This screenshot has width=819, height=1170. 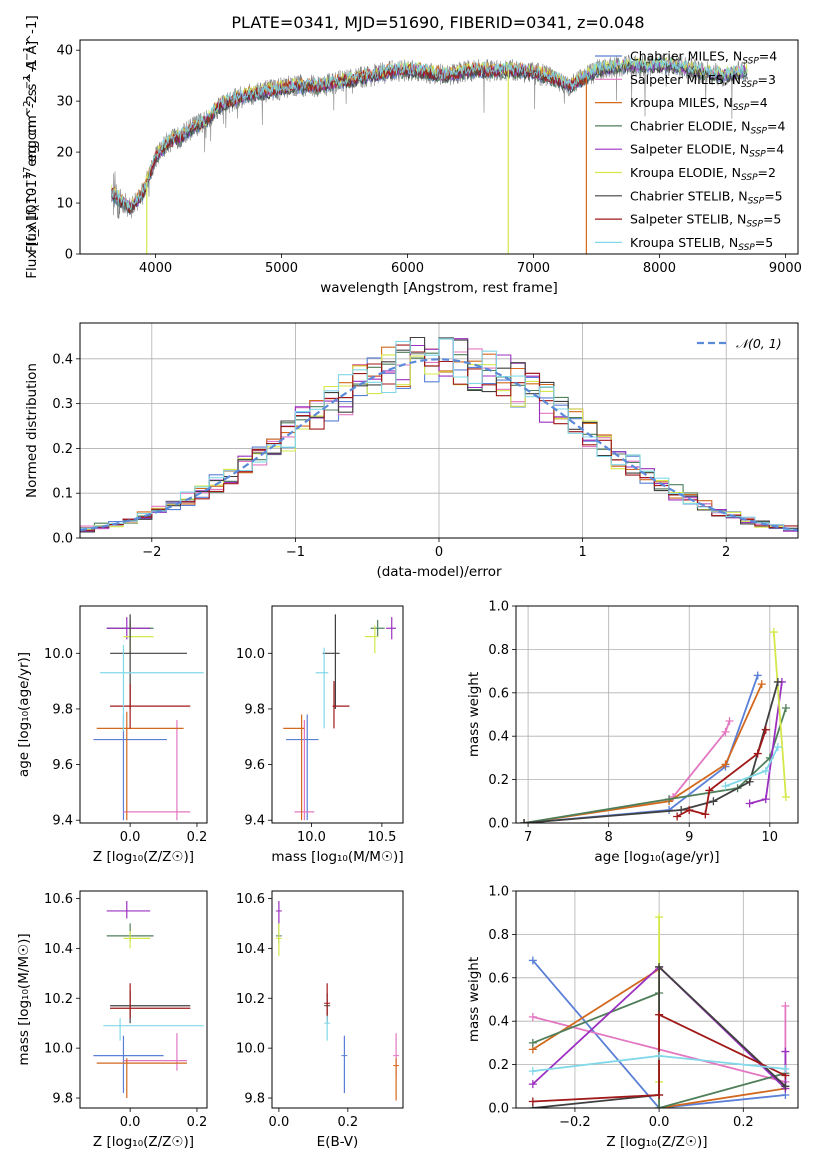 What do you see at coordinates (785, 268) in the screenshot?
I see `x-tick-label: 9000` at bounding box center [785, 268].